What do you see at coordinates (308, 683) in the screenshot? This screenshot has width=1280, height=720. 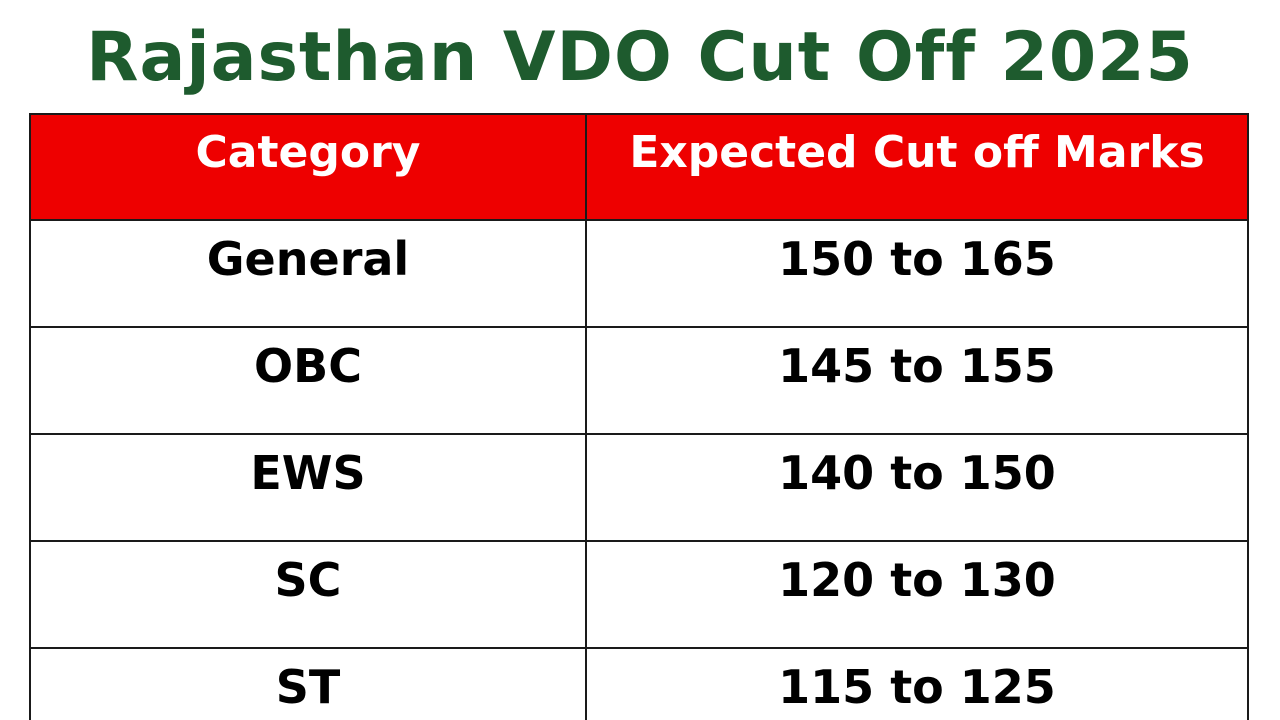 I see `category-cell: ST` at bounding box center [308, 683].